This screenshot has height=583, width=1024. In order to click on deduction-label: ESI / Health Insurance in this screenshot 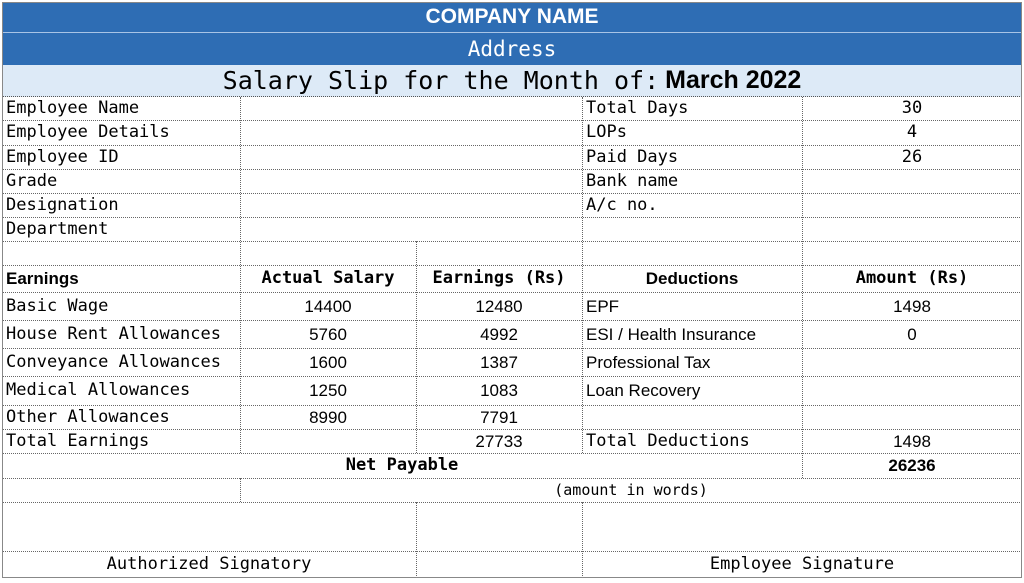, I will do `click(671, 334)`.